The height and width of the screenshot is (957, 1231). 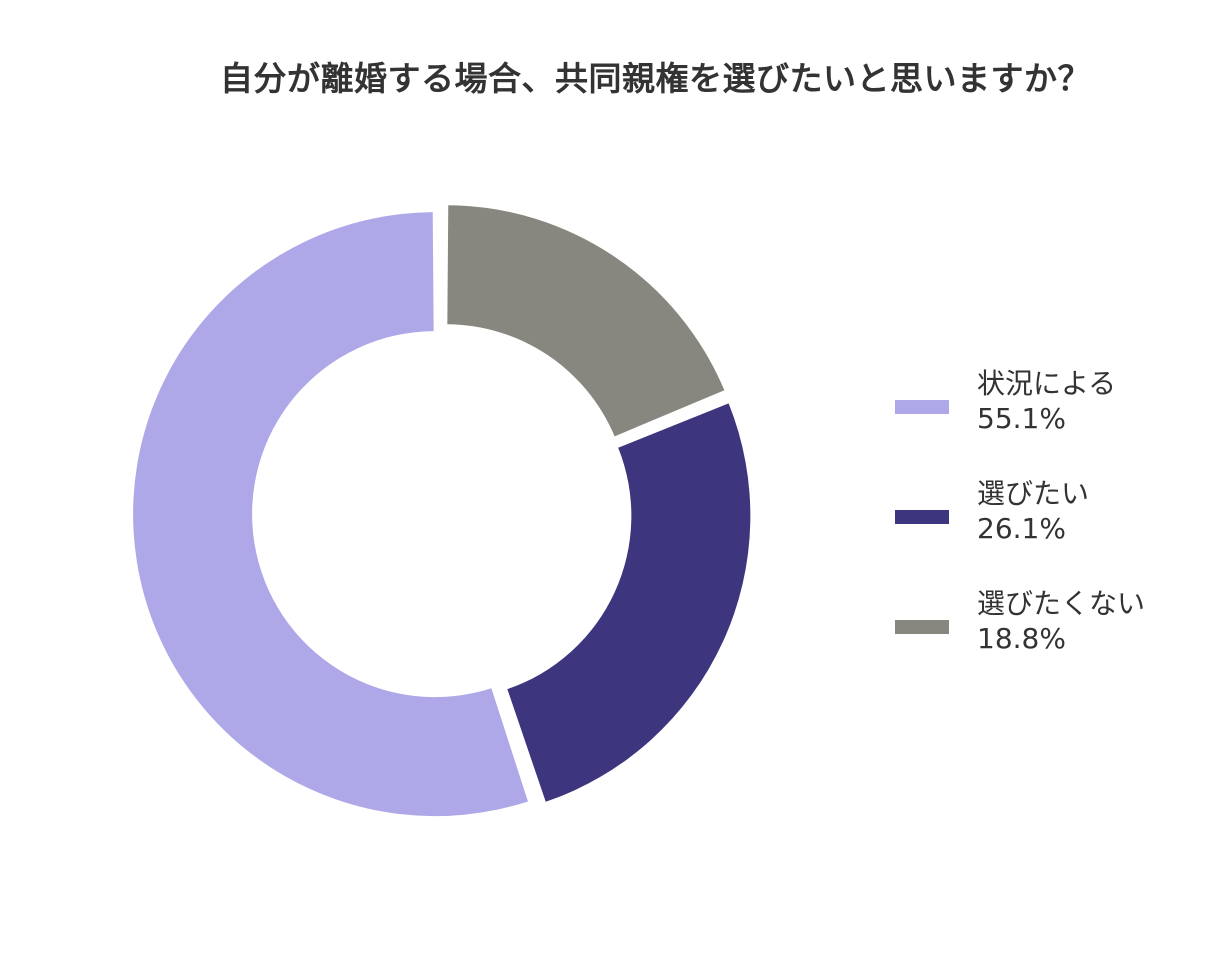 I want to click on legend-value: 26.1%, so click(x=1021, y=528).